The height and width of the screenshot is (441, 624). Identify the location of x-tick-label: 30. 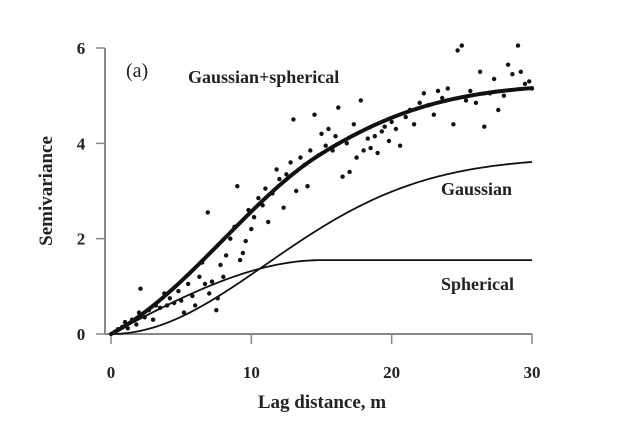
(532, 372).